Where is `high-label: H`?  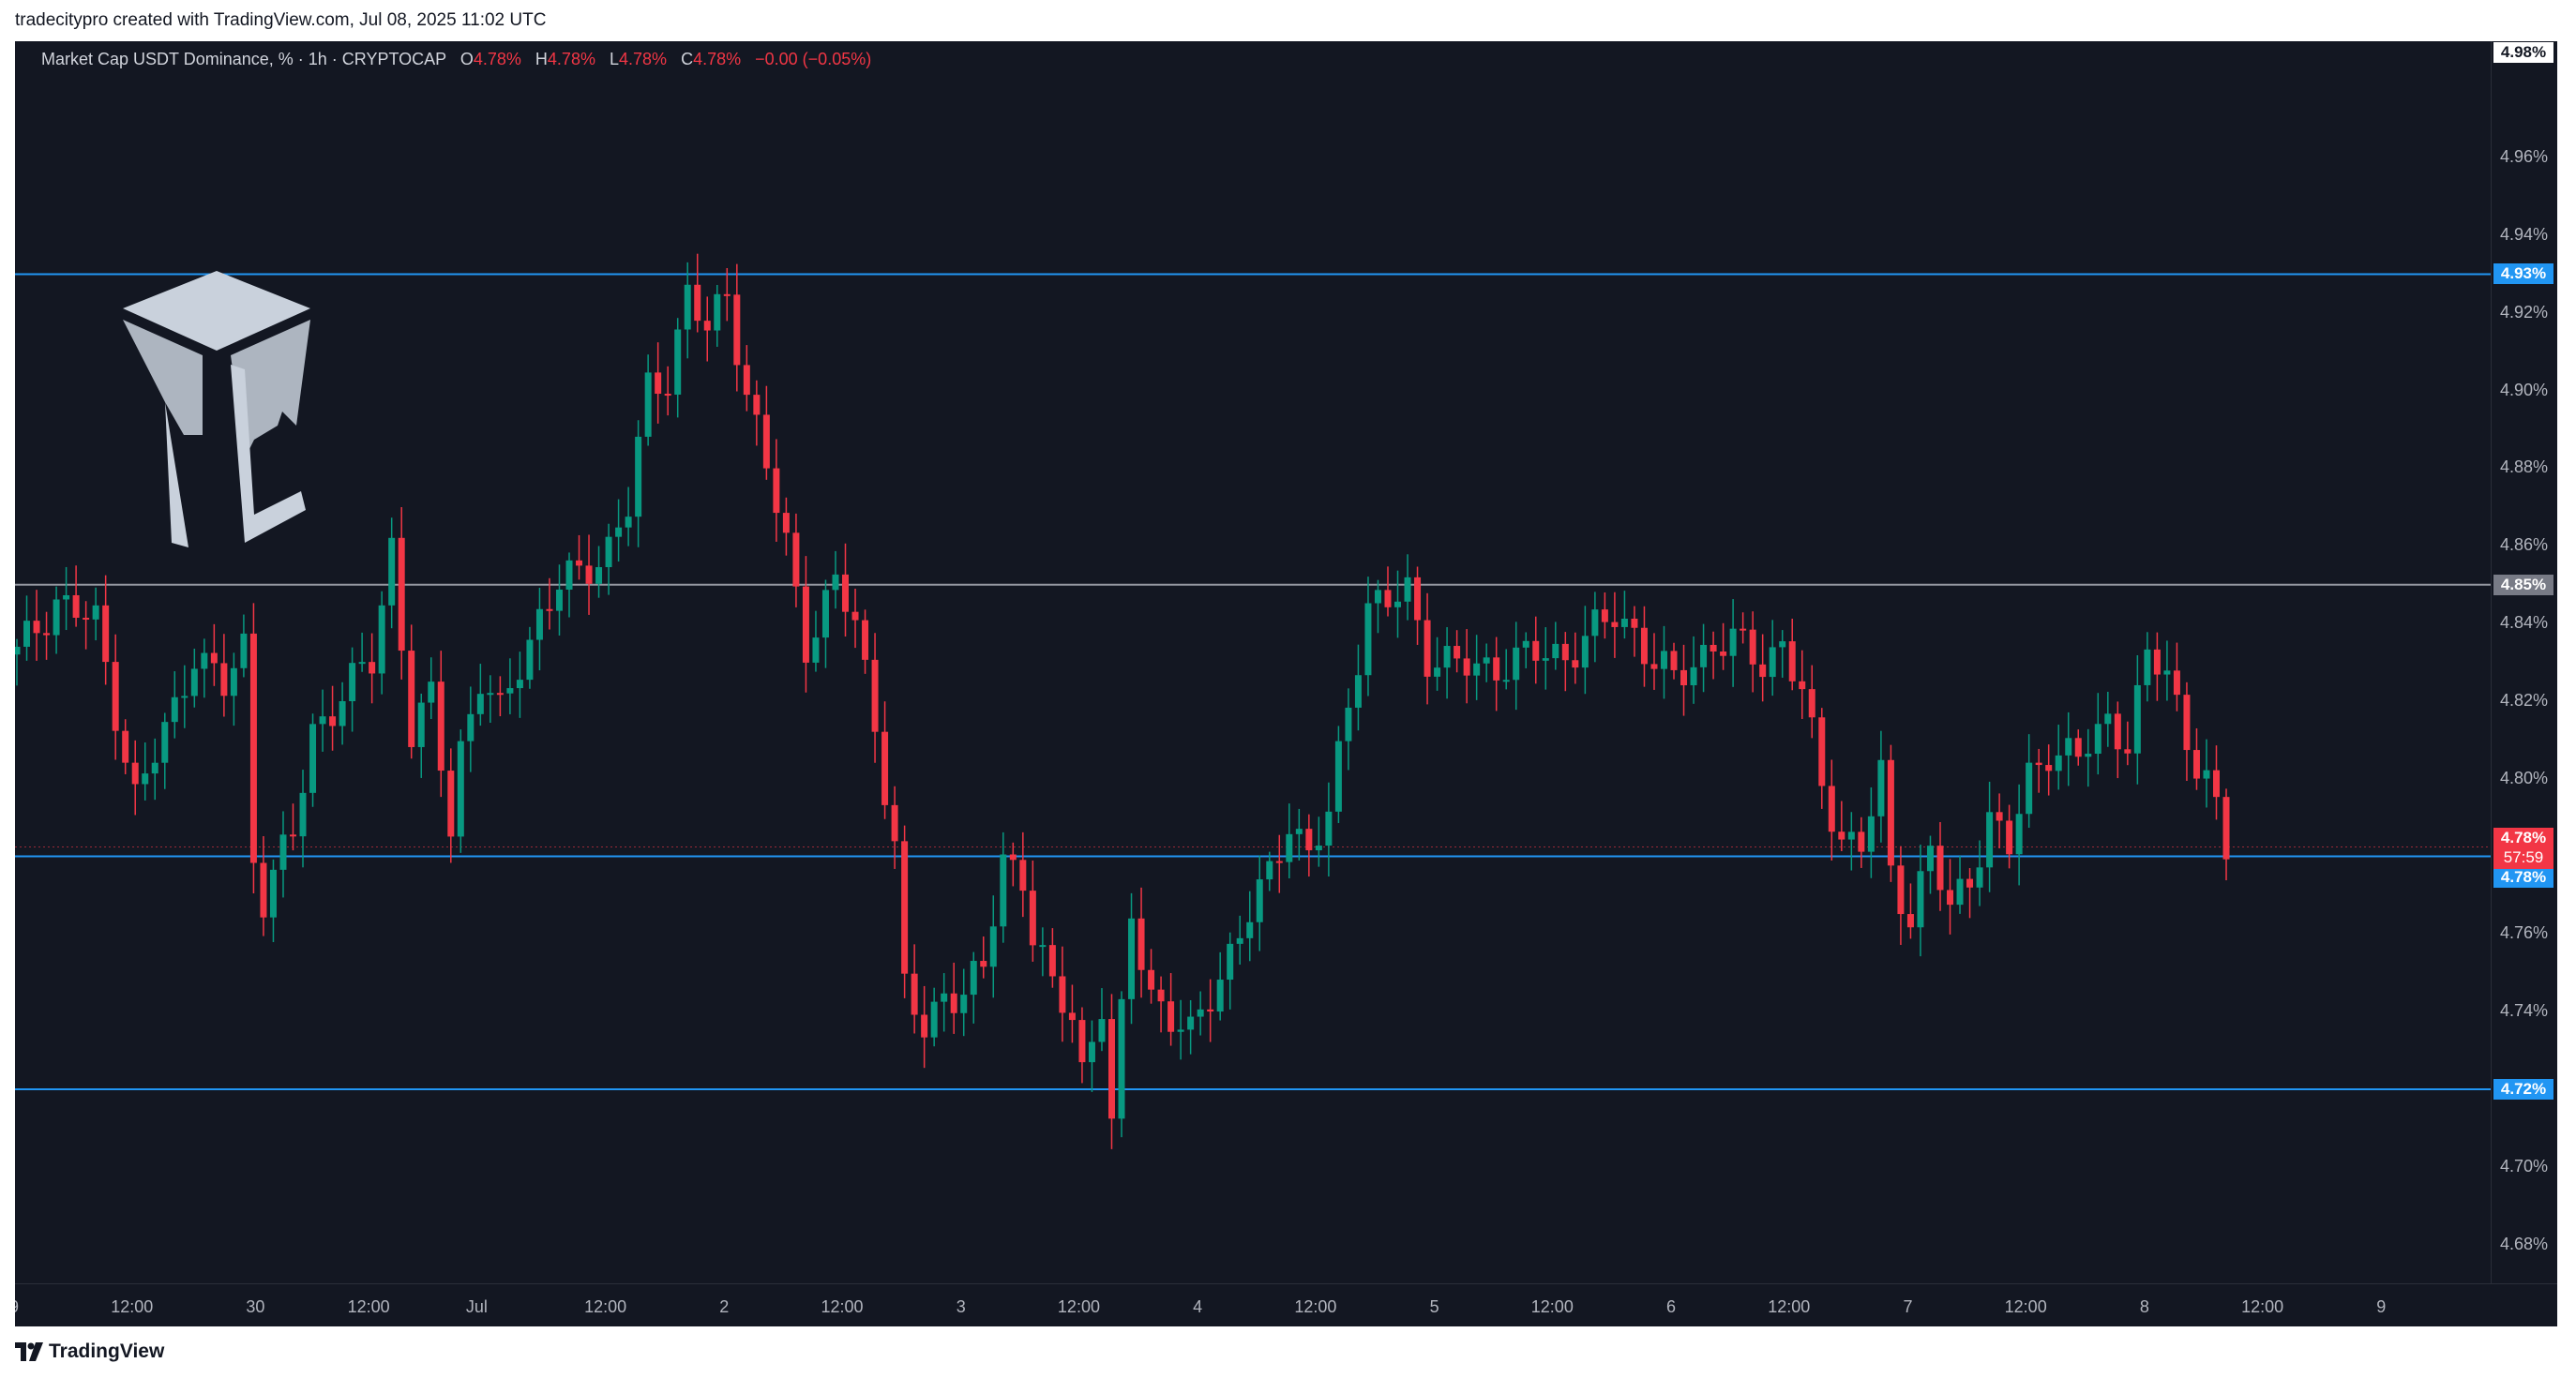 high-label: H is located at coordinates (541, 59).